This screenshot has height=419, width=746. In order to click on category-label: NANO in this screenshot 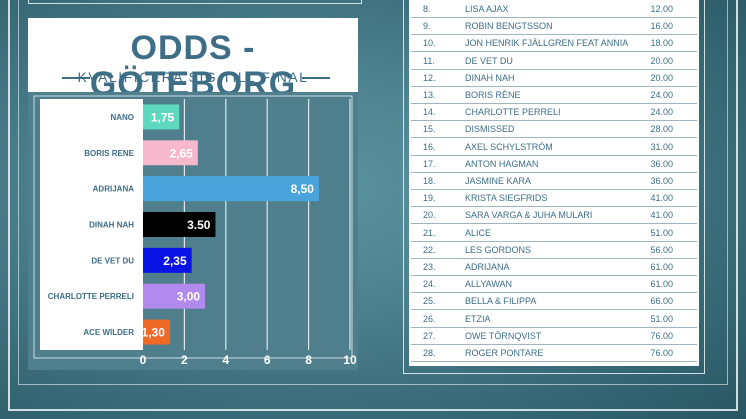, I will do `click(122, 117)`.